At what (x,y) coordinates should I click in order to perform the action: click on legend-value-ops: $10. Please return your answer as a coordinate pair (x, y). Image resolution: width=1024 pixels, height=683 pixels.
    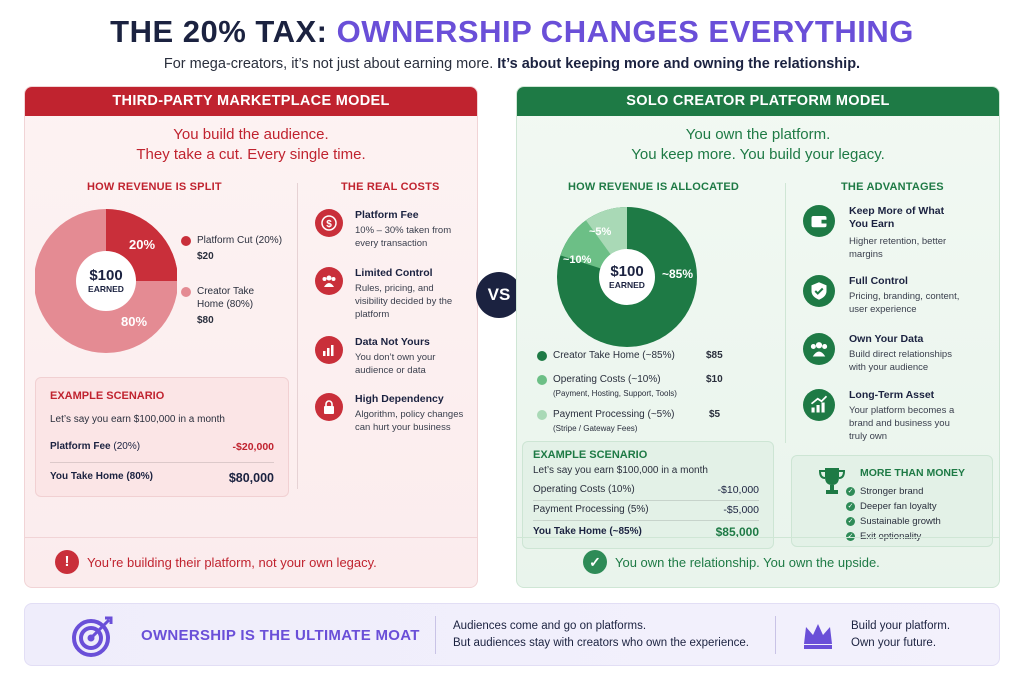
    Looking at the image, I should click on (714, 379).